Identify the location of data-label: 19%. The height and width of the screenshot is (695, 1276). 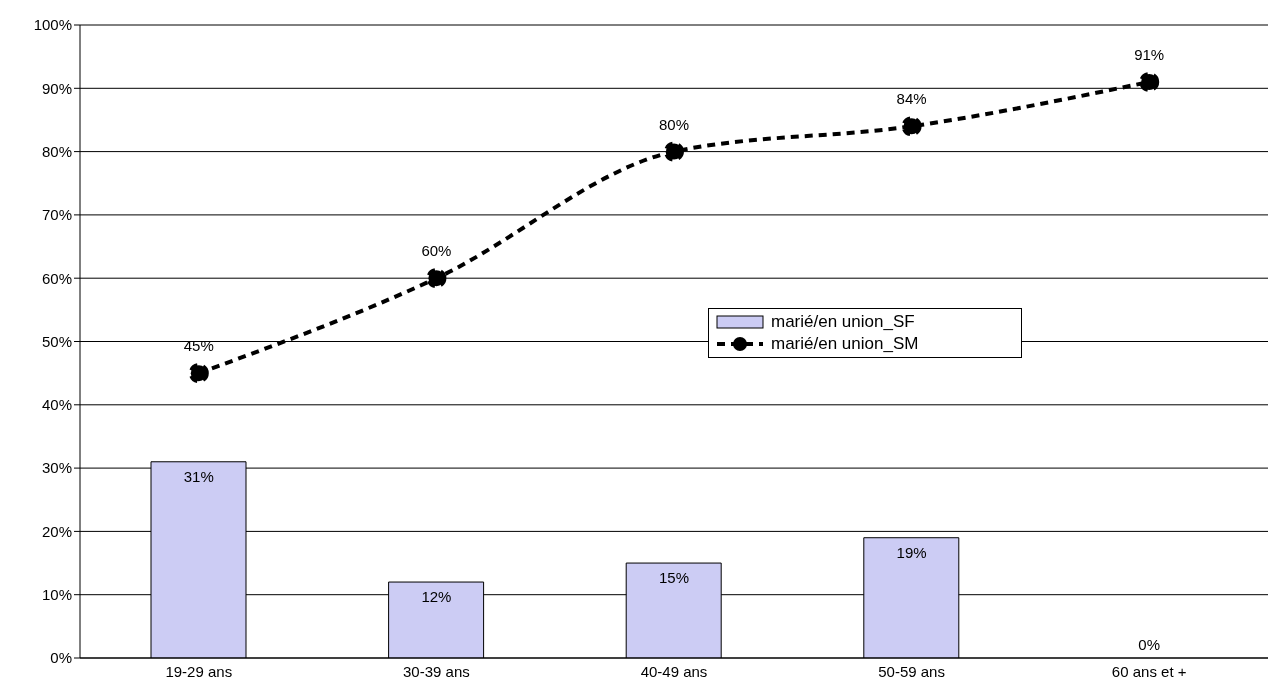
(911, 552).